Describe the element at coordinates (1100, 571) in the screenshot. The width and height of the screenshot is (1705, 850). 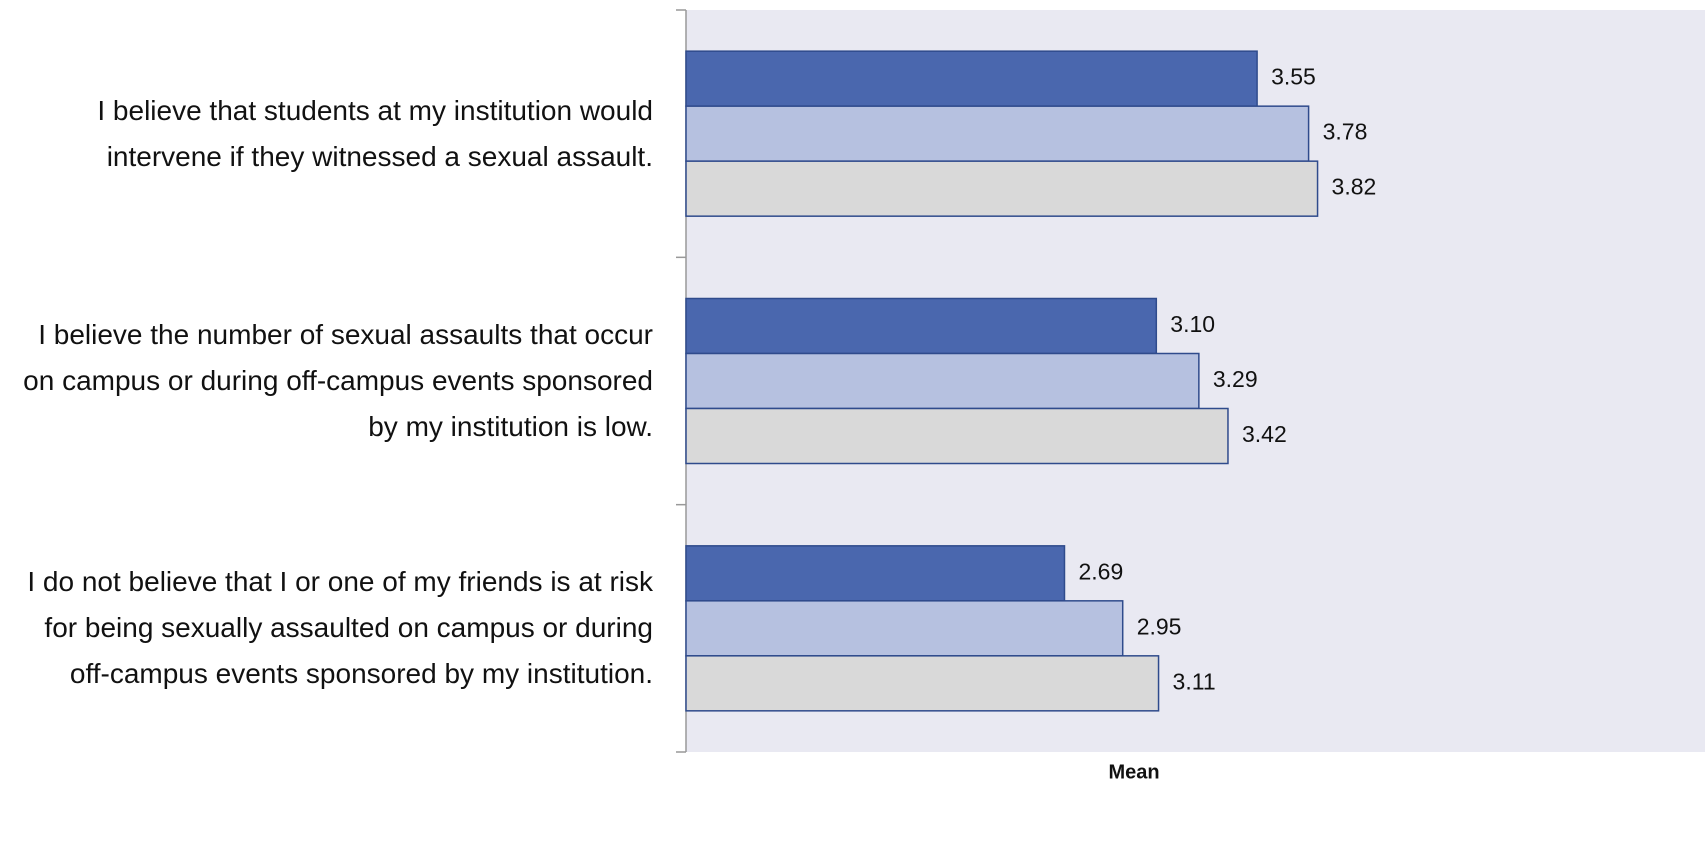
I see `data-label: 2.69` at that location.